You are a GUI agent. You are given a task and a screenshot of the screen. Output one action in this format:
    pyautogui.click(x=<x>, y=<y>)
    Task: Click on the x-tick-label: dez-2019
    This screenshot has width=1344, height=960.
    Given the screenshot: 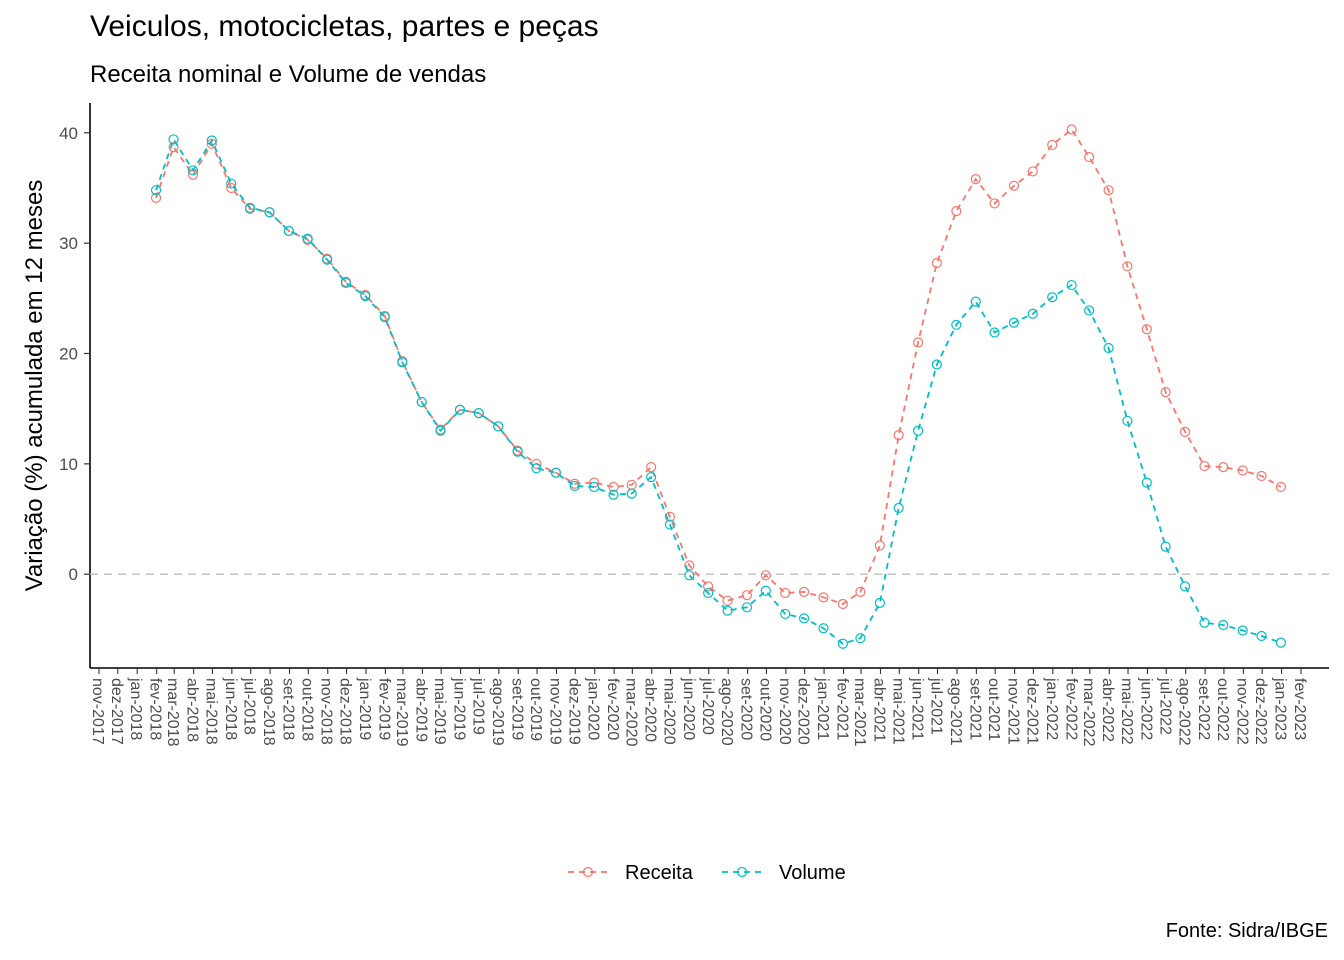 What is the action you would take?
    pyautogui.click(x=573, y=711)
    